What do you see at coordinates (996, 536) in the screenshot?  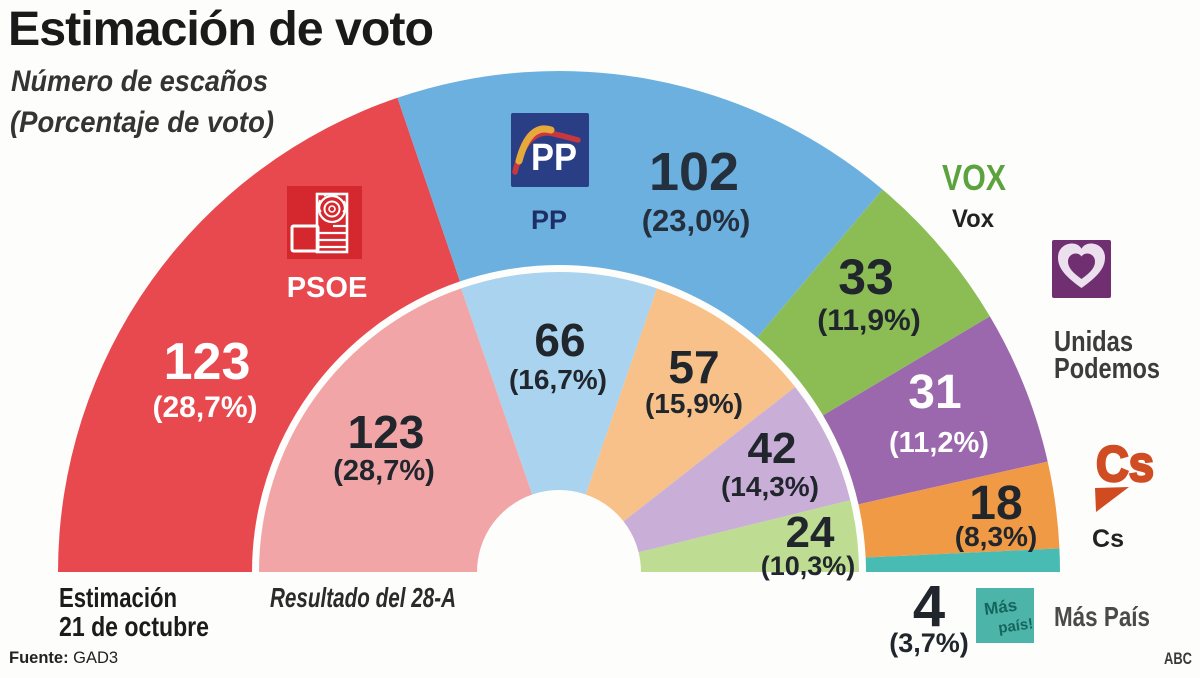 I see `svg-text: (8,3%)` at bounding box center [996, 536].